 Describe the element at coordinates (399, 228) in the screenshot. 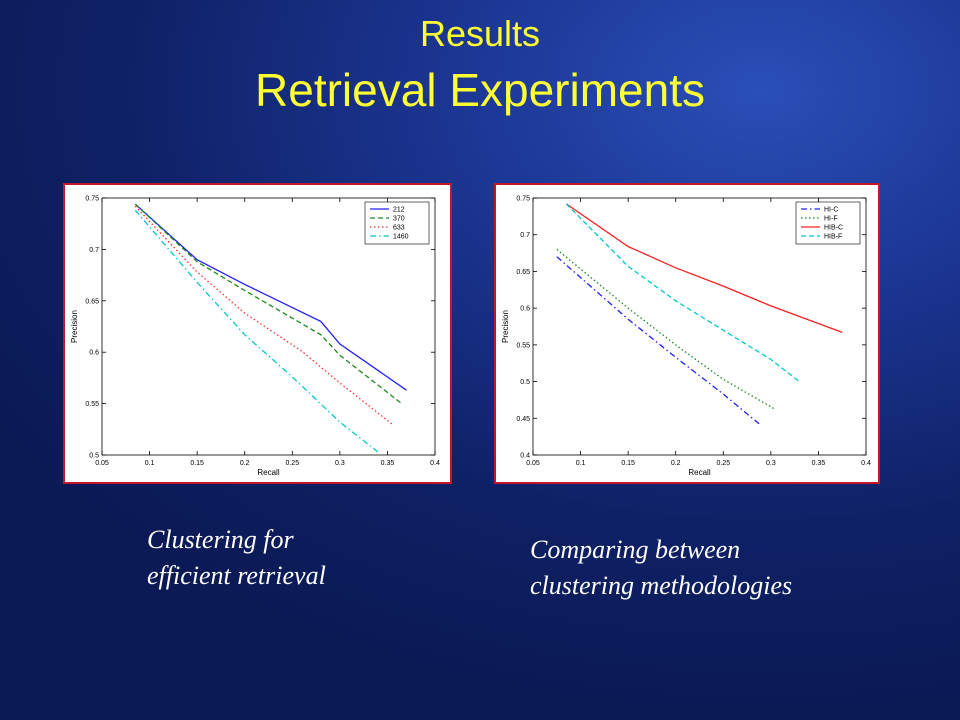

I see `legend-label: 633` at that location.